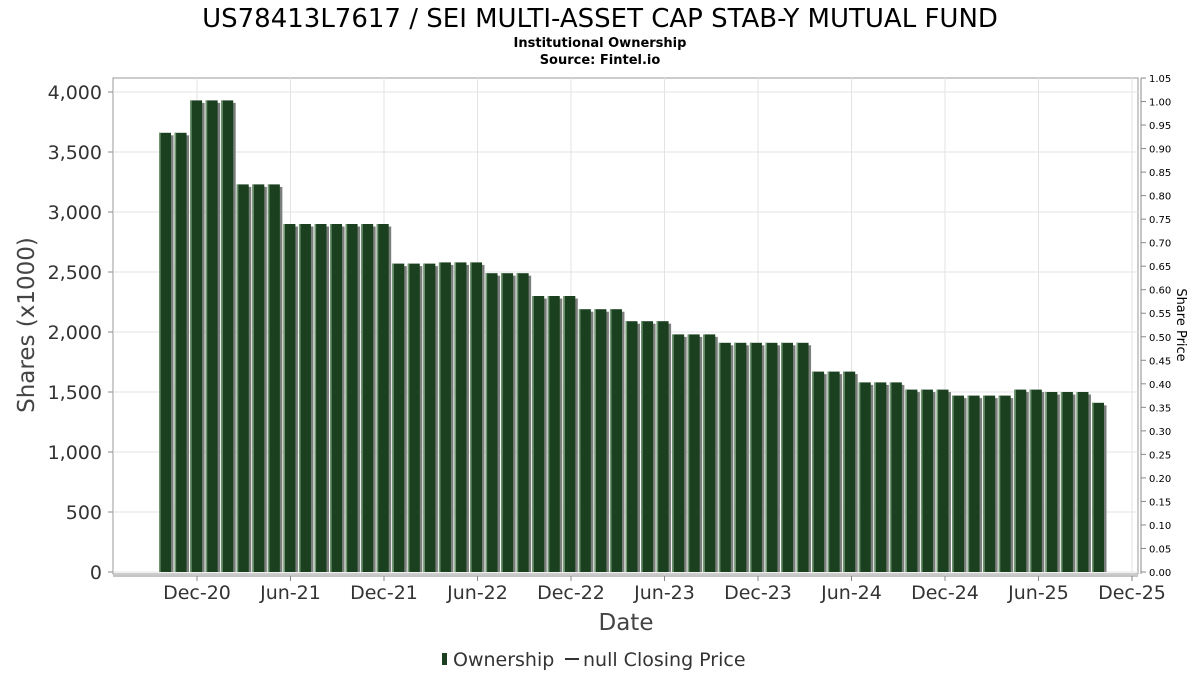 The width and height of the screenshot is (1200, 675). I want to click on right-tick-label: 0.80, so click(1160, 197).